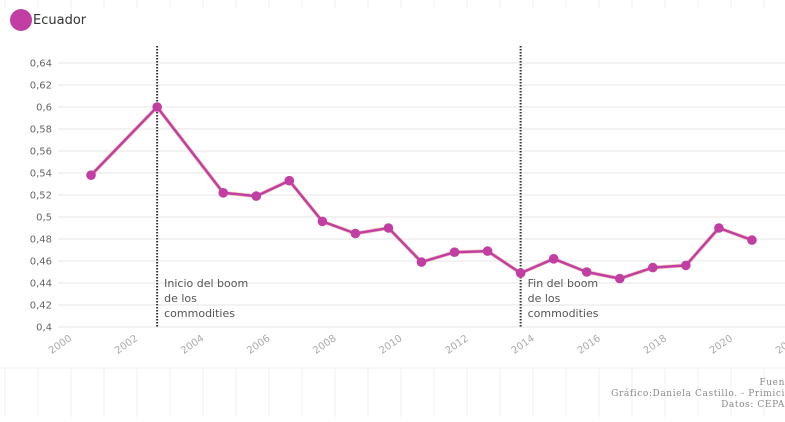 Image resolution: width=785 pixels, height=422 pixels. What do you see at coordinates (523, 345) in the screenshot?
I see `x-tick-label: 2014` at bounding box center [523, 345].